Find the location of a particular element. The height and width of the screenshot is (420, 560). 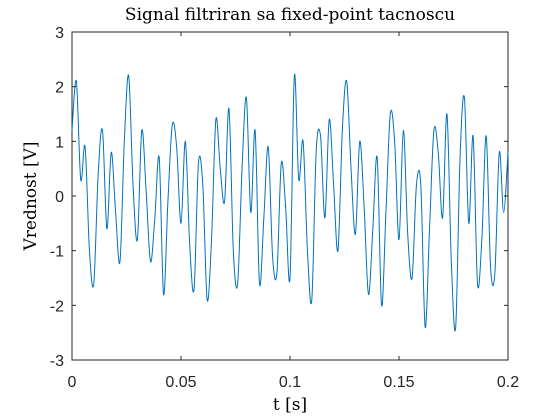

y-tick-label: -2 is located at coordinates (57, 306).